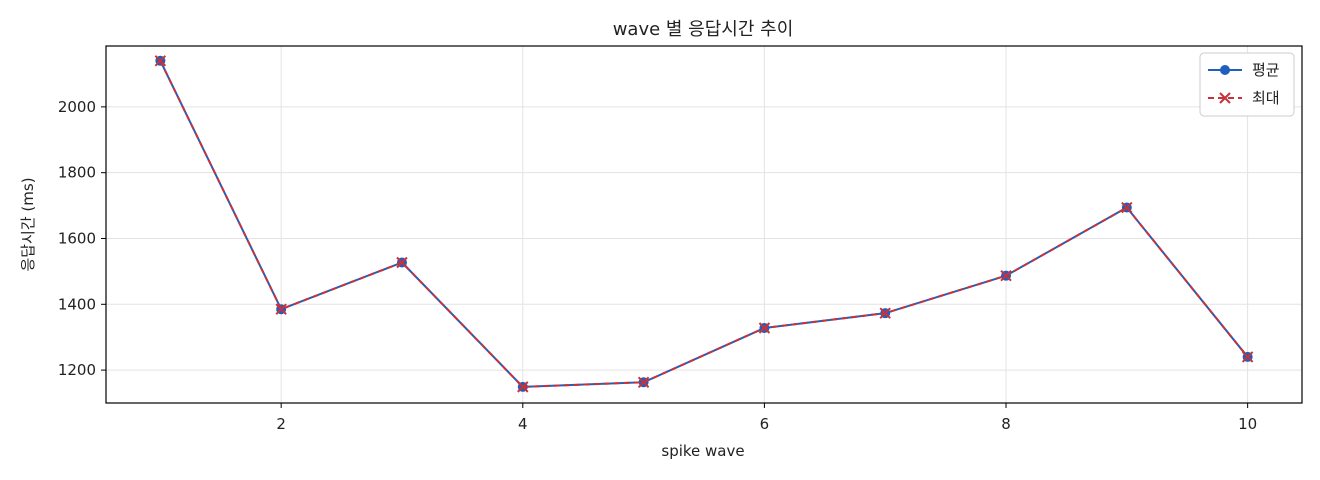 This screenshot has width=1320, height=480. I want to click on x-tick-label: 2, so click(281, 424).